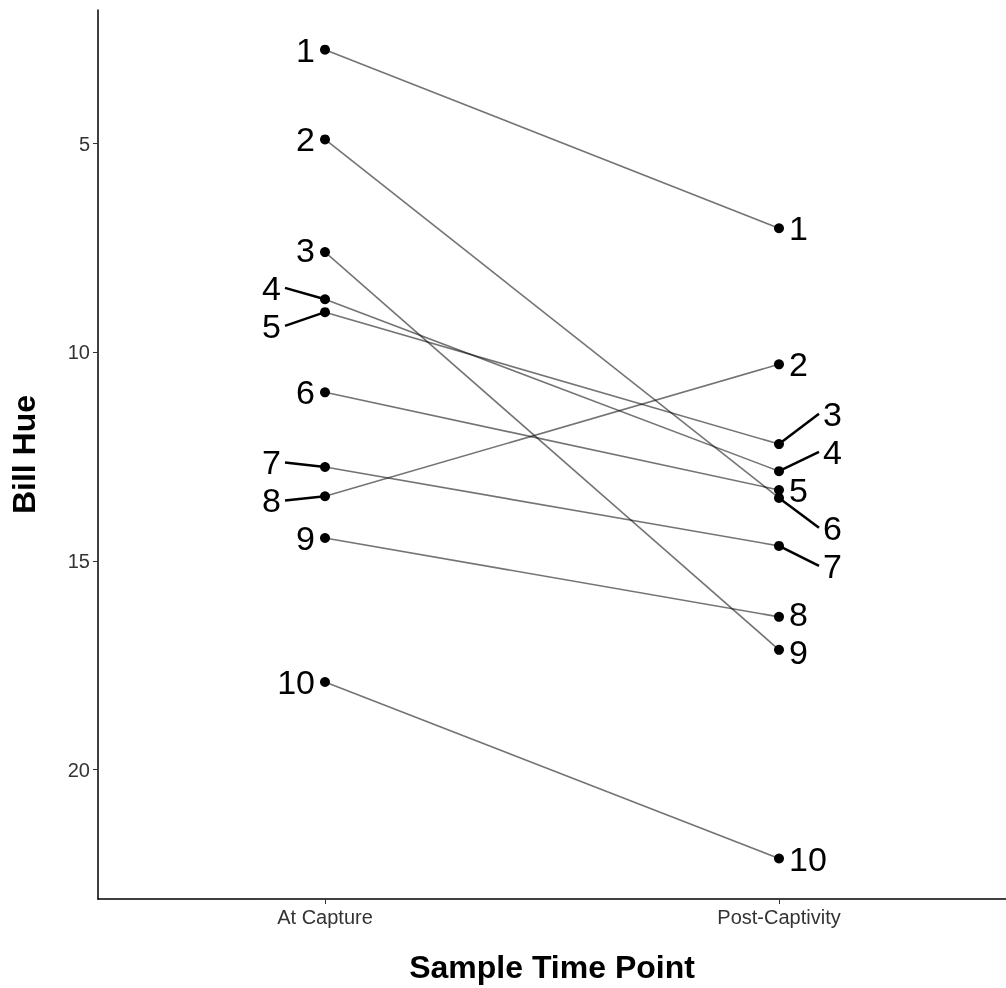 The width and height of the screenshot is (1006, 988). Describe the element at coordinates (325, 917) in the screenshot. I see `x-tick-label: At Capture` at that location.